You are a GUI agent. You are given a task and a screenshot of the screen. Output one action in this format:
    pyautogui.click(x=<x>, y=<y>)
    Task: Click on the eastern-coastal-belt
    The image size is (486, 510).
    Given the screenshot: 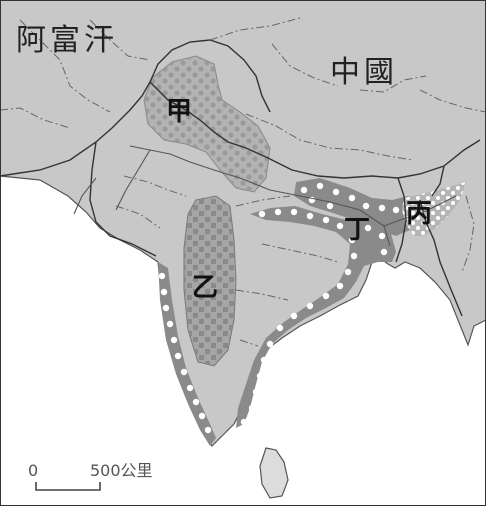 What is the action you would take?
    pyautogui.click(x=316, y=317)
    